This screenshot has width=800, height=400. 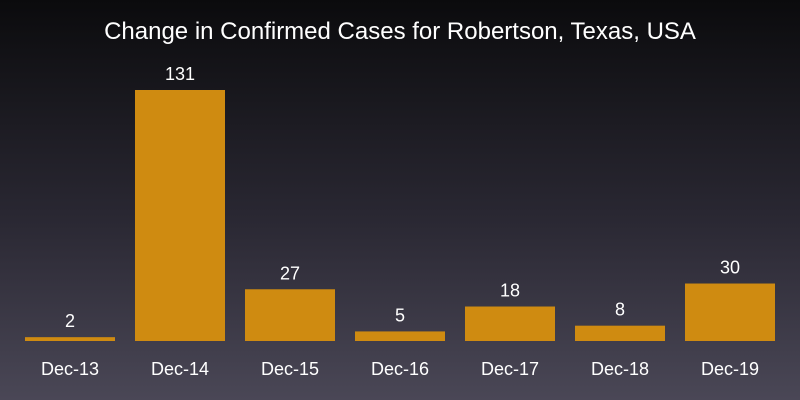 What do you see at coordinates (290, 273) in the screenshot?
I see `value-label-dec-15: 27` at bounding box center [290, 273].